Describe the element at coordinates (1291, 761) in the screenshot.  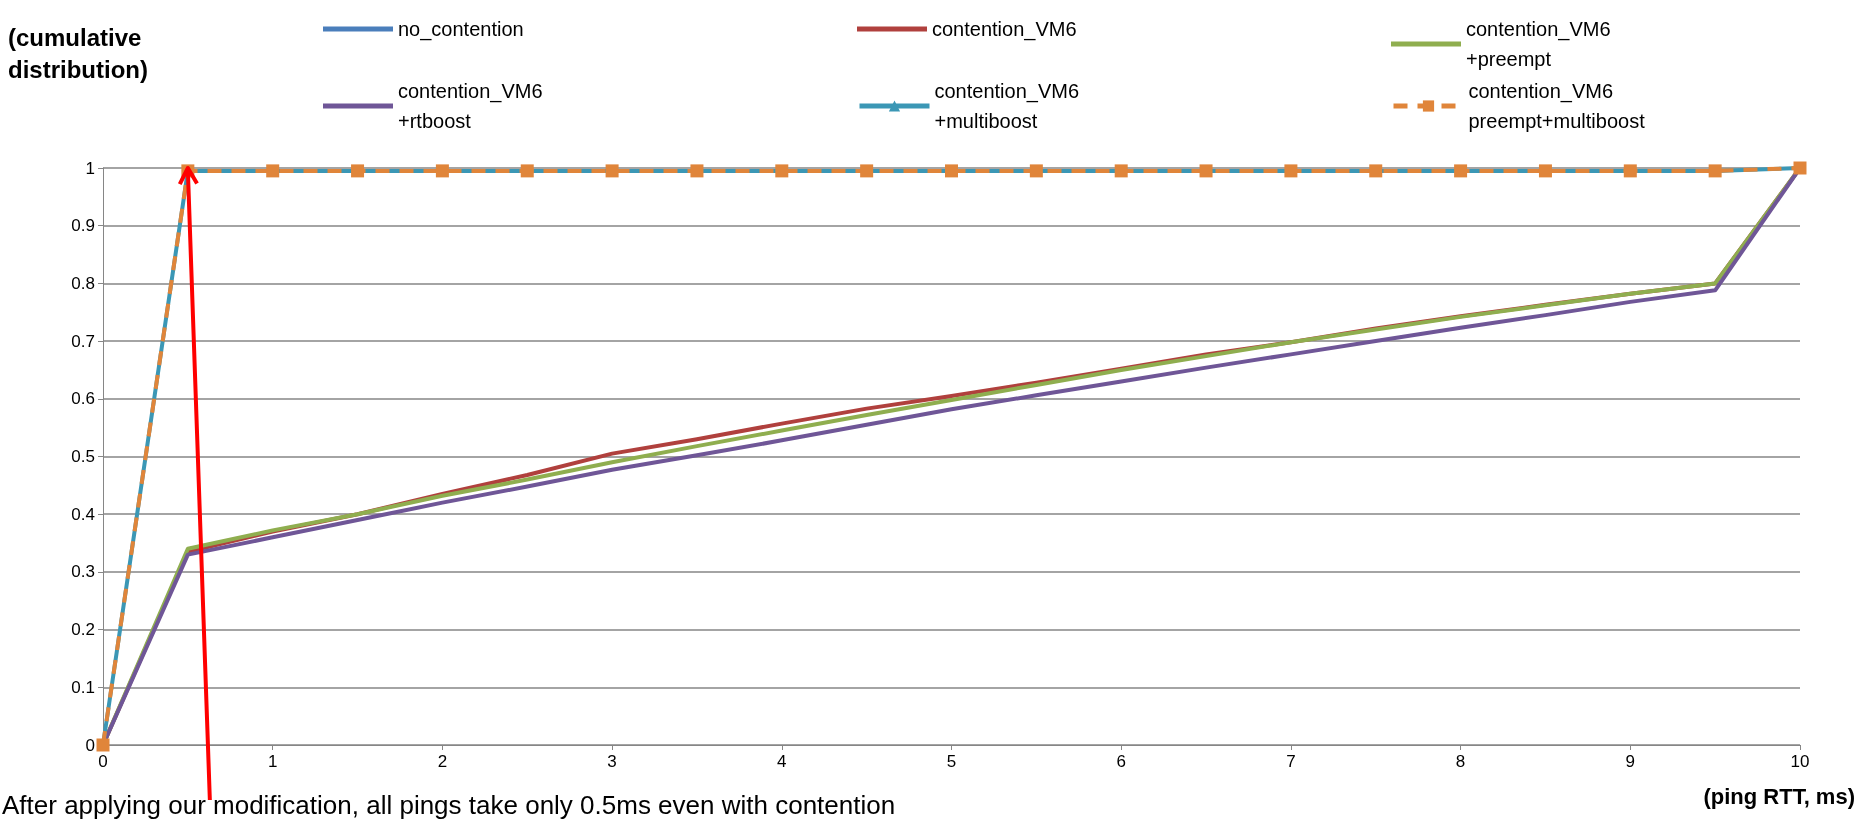
I see `x-tick-label: 7` at that location.